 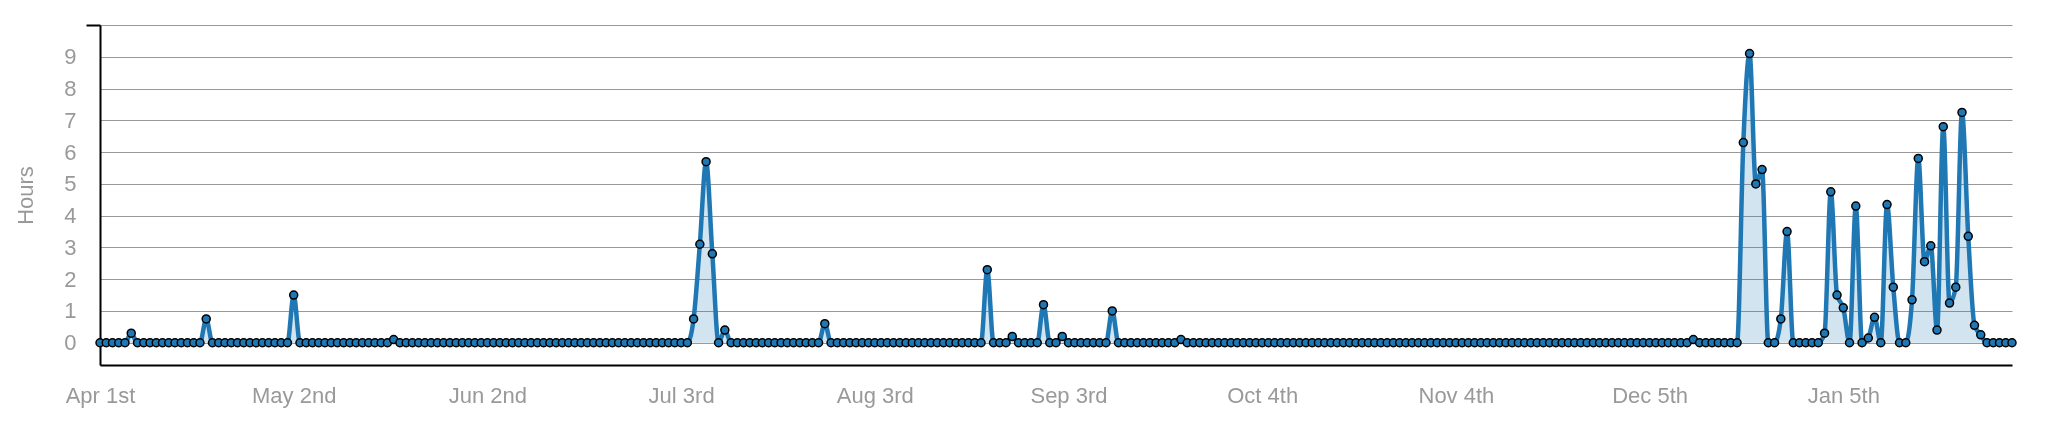 I want to click on y-tick-label: 1, so click(x=70, y=311).